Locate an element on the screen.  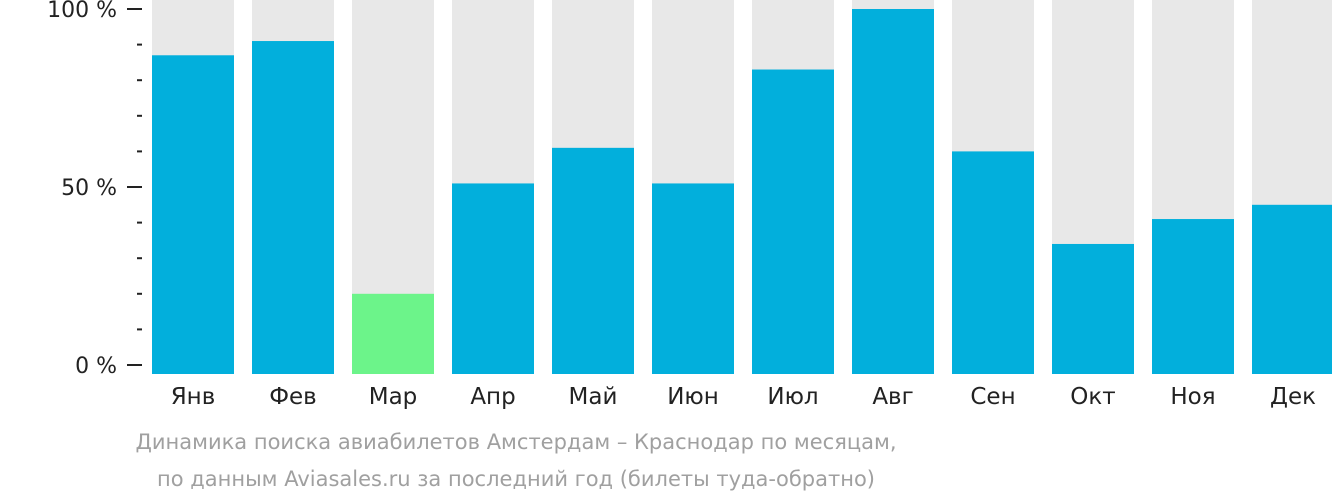
y-tick-label: 0 % is located at coordinates (96, 366).